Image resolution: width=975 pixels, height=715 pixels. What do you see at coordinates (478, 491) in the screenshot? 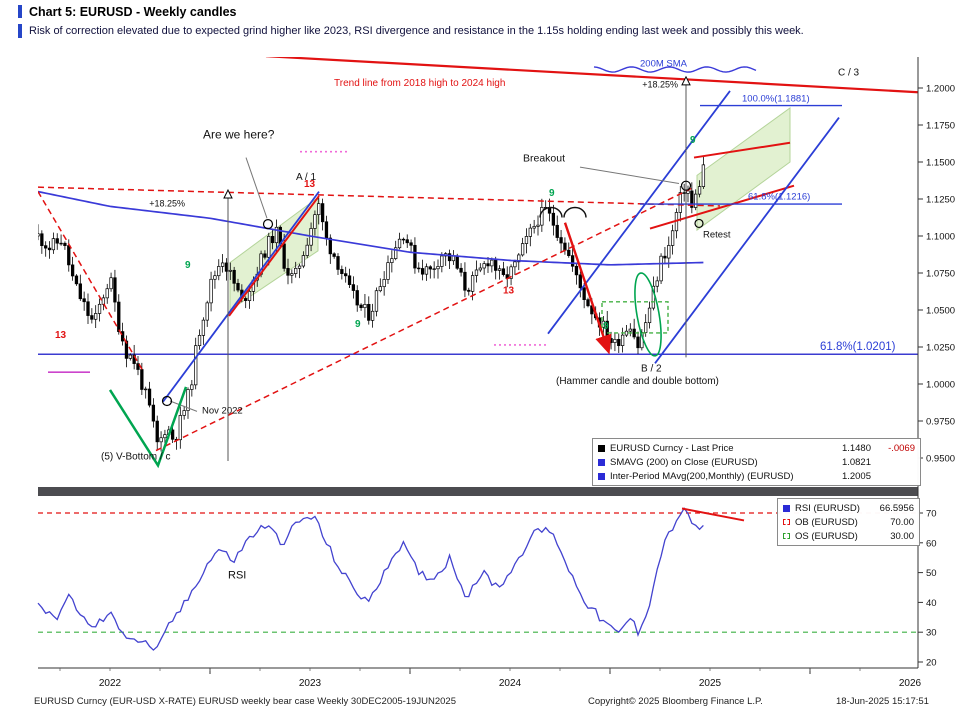
I see `panel-separator` at bounding box center [478, 491].